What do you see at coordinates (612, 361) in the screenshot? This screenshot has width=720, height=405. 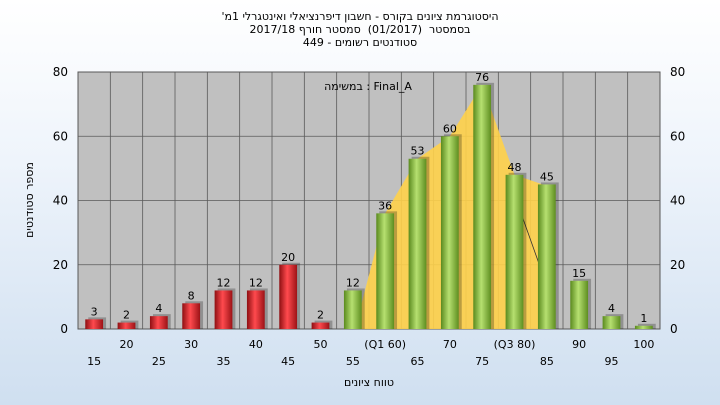 I see `x-tick-label: 95` at bounding box center [612, 361].